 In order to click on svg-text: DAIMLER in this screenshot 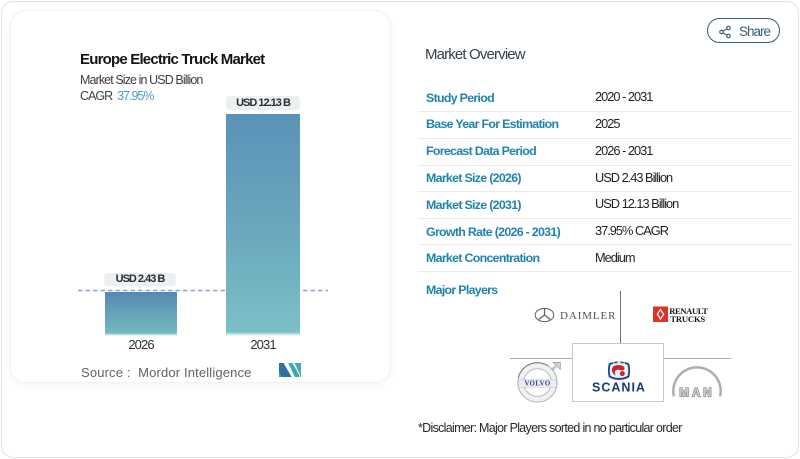, I will do `click(588, 316)`.